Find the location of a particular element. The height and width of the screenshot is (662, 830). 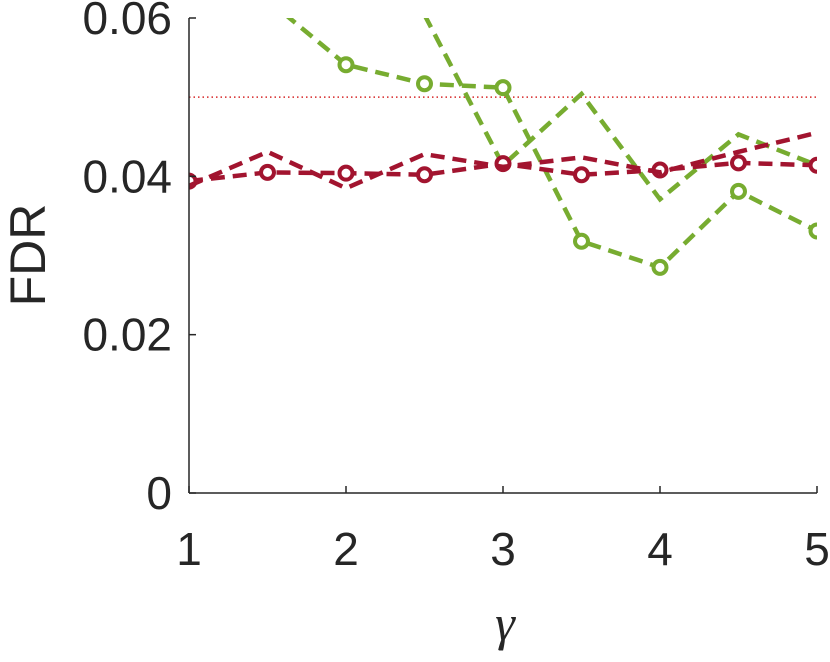

x-tick-label: 3 is located at coordinates (503, 549).